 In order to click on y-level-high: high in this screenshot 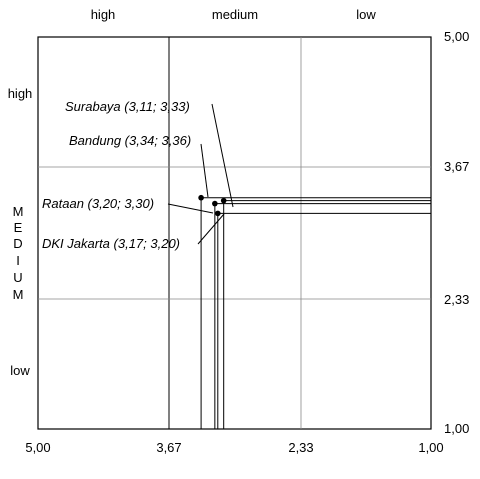, I will do `click(20, 93)`.